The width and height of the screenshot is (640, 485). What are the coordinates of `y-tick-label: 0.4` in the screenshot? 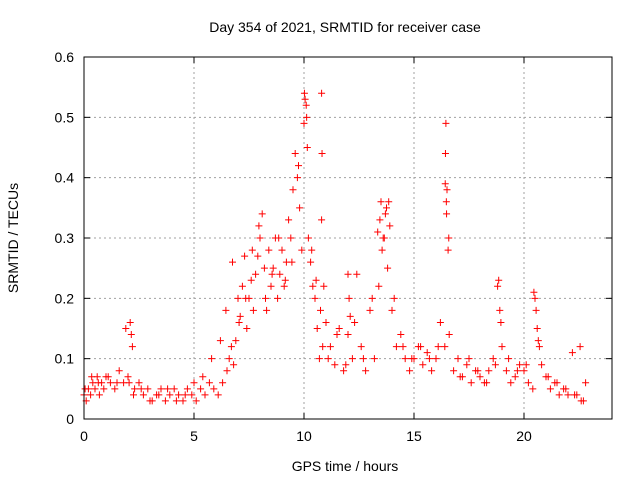 It's located at (65, 178).